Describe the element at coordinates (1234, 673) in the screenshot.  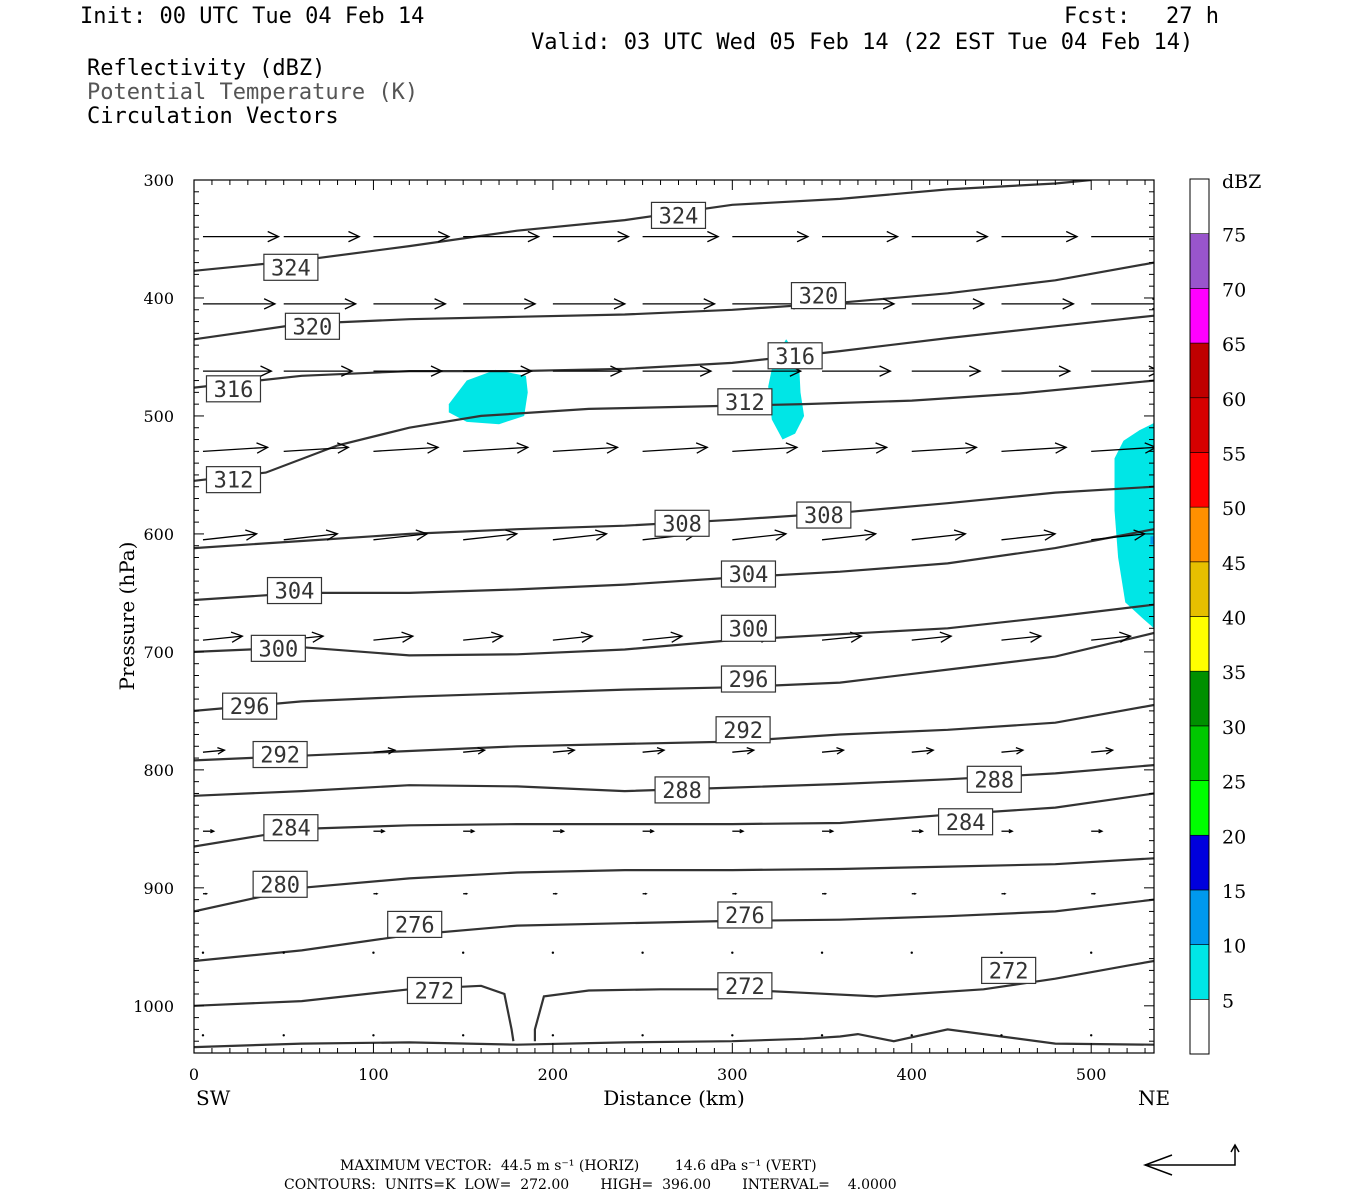
I see `colorbar-label-35: 35` at that location.